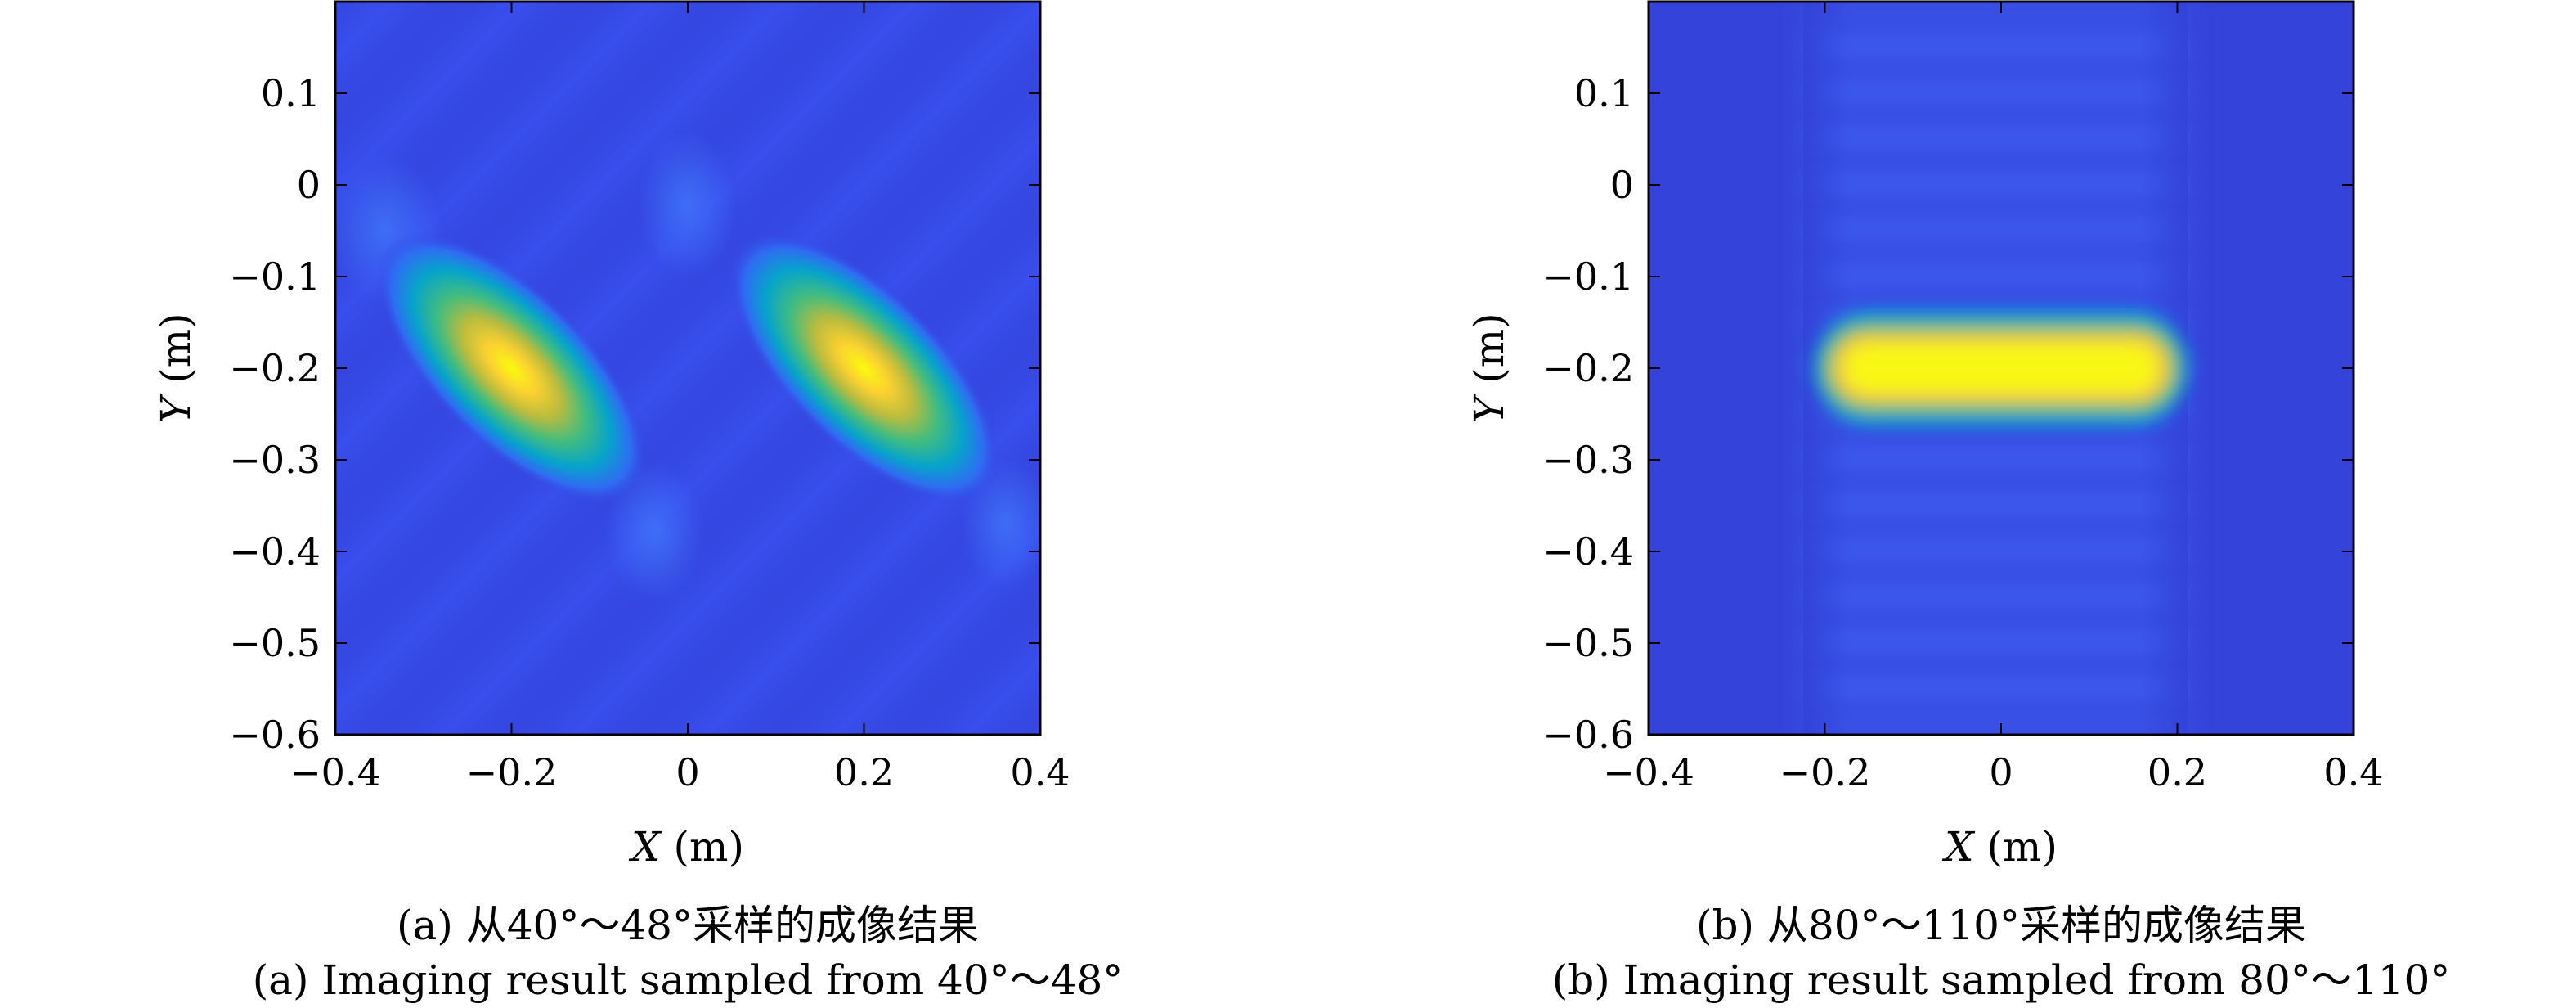 This screenshot has width=2576, height=1008. I want to click on axes-a-ylabel: Y (m), so click(176, 368).